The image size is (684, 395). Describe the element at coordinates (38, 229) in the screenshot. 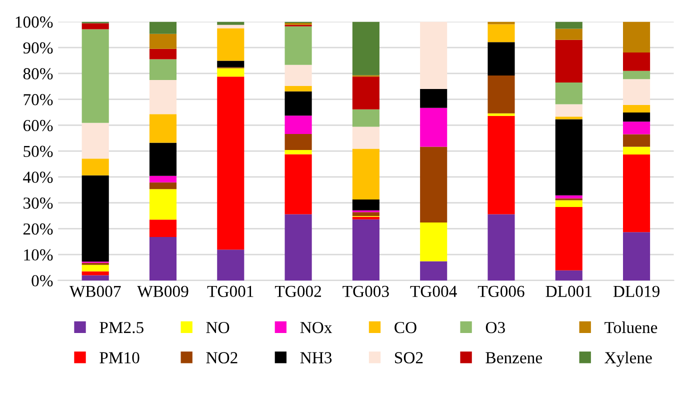

I see `y-tick-label: 20%` at that location.